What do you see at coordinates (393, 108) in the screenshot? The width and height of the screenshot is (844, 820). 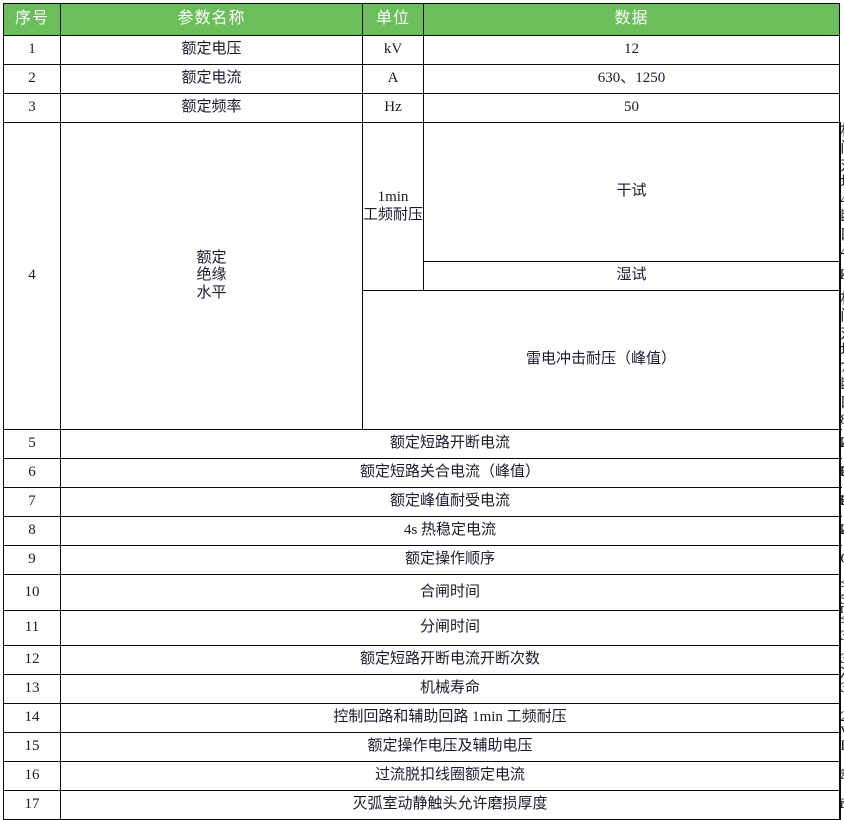 I see `cell-unit: Hz` at bounding box center [393, 108].